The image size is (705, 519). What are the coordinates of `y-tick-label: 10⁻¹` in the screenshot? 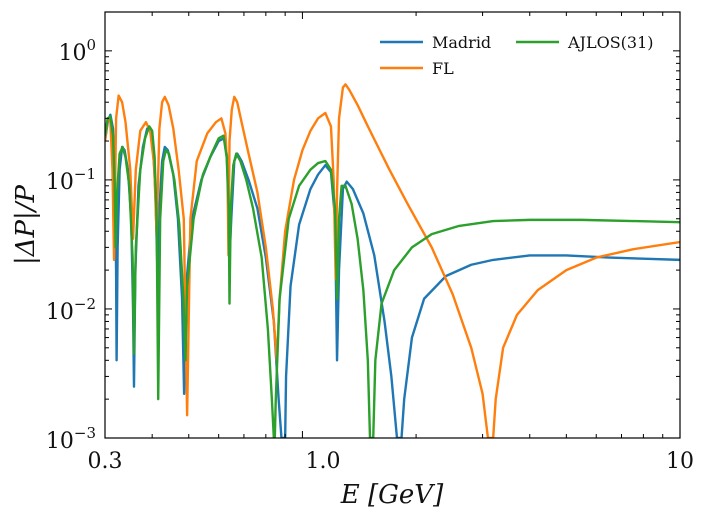 It's located at (71, 180).